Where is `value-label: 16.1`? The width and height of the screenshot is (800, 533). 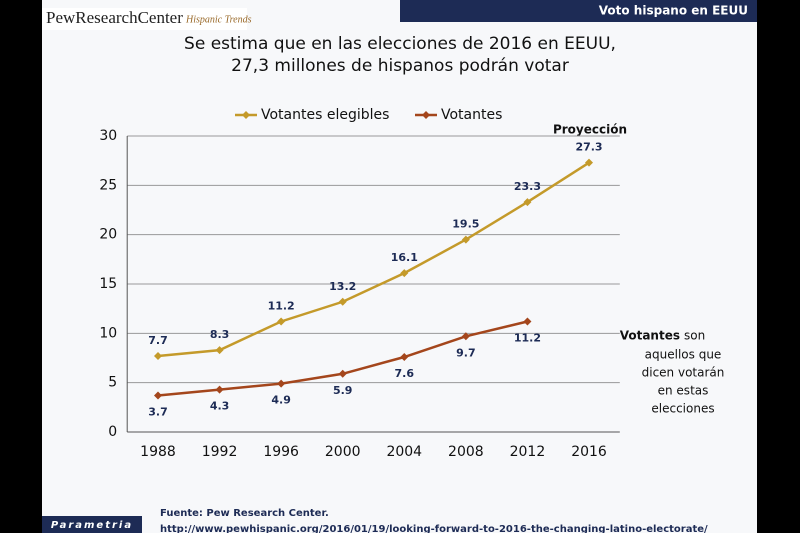
value-label: 16.1 is located at coordinates (404, 257).